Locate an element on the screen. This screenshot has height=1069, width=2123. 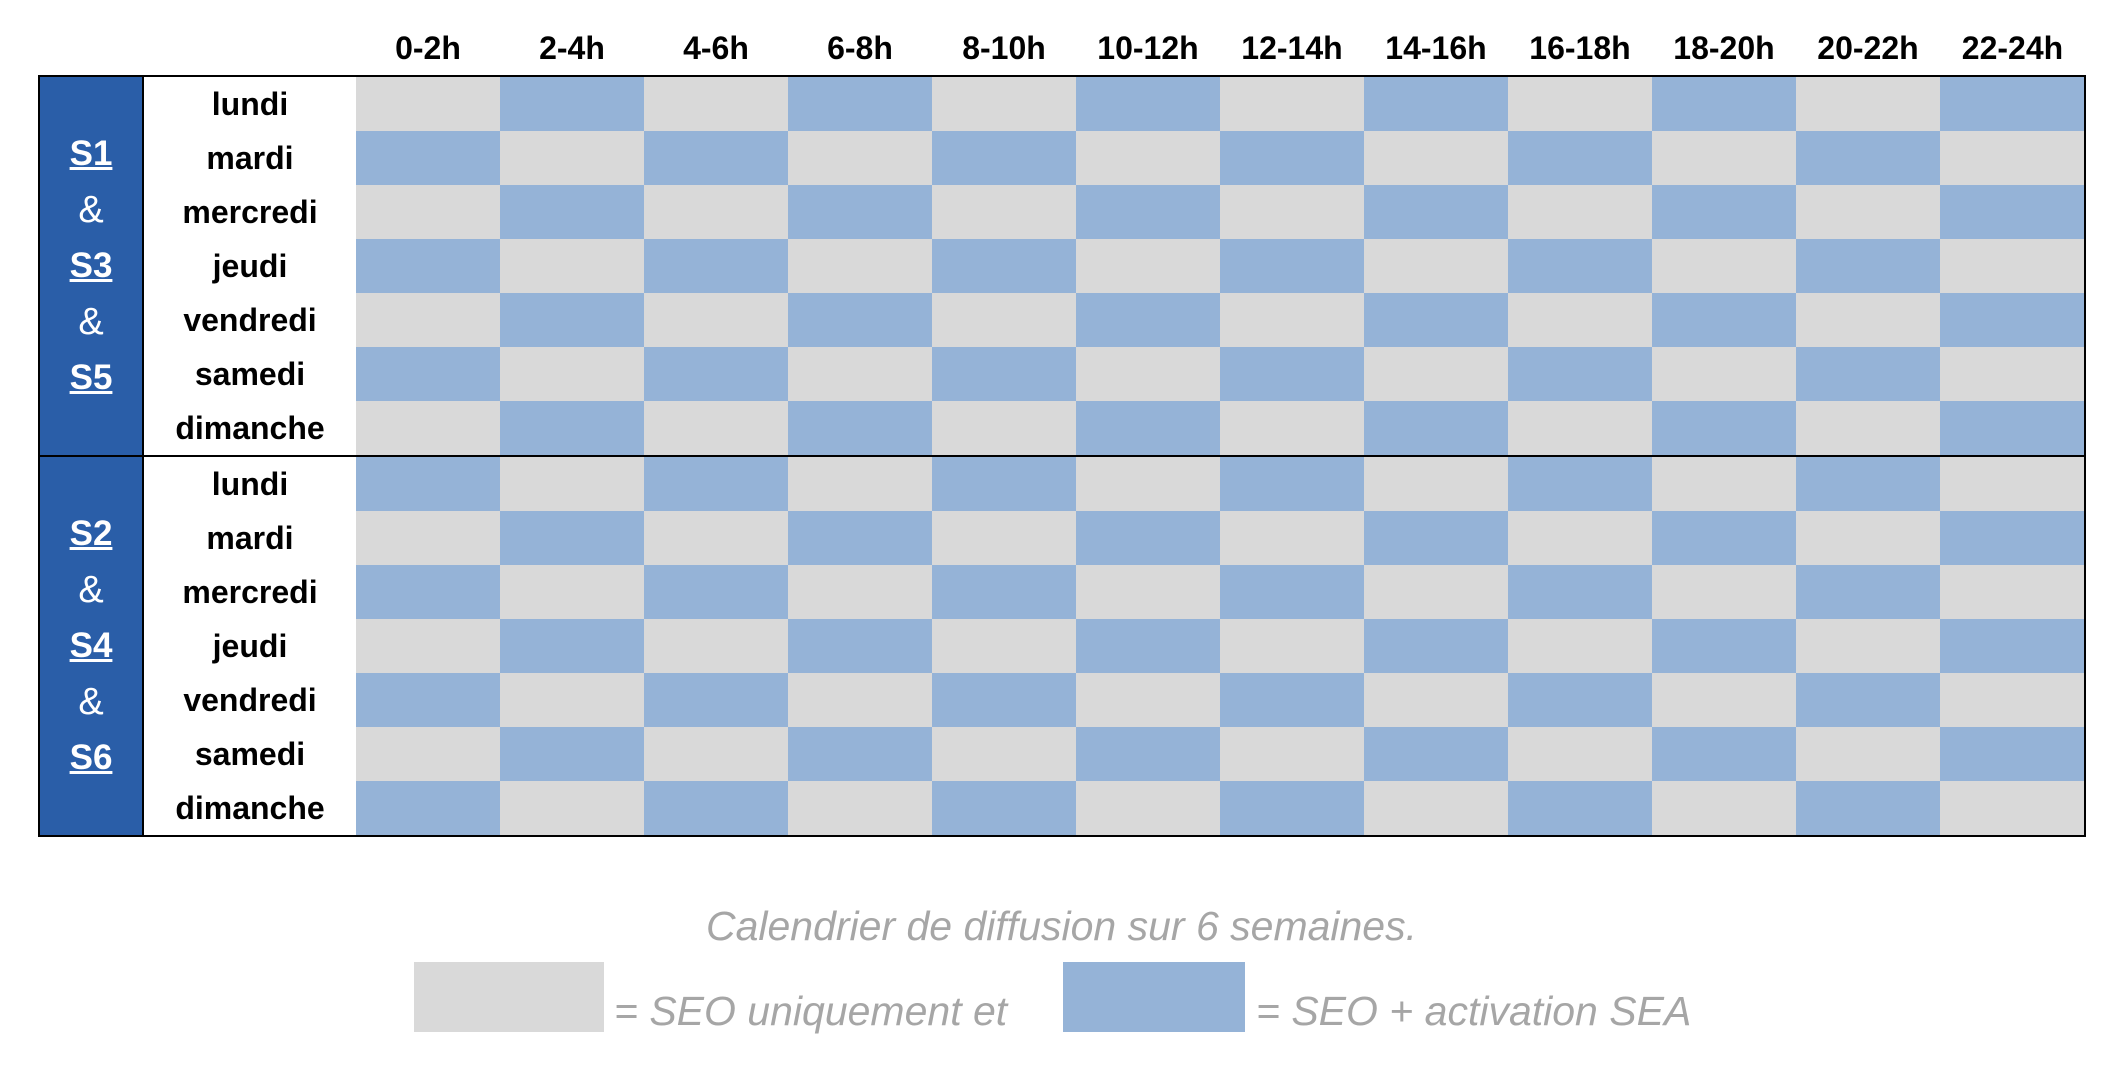
schedule-caption: Calendrier de diffusion sur 6 semaines. is located at coordinates (1061, 926).